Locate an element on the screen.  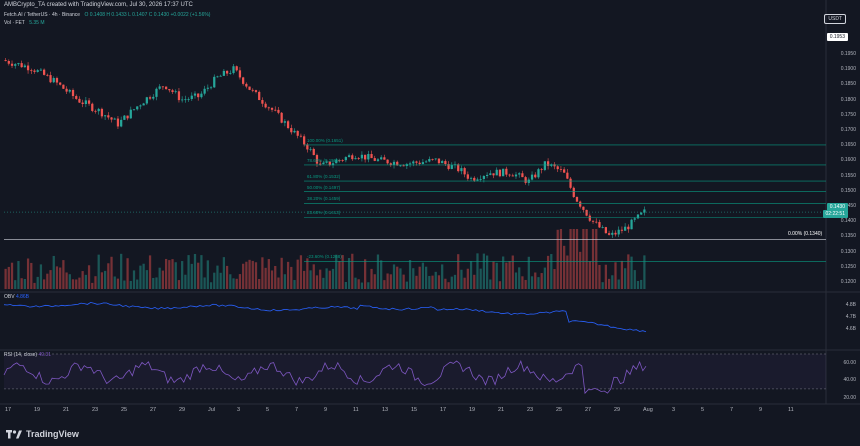
date-axis-label: 25 is located at coordinates (559, 410).